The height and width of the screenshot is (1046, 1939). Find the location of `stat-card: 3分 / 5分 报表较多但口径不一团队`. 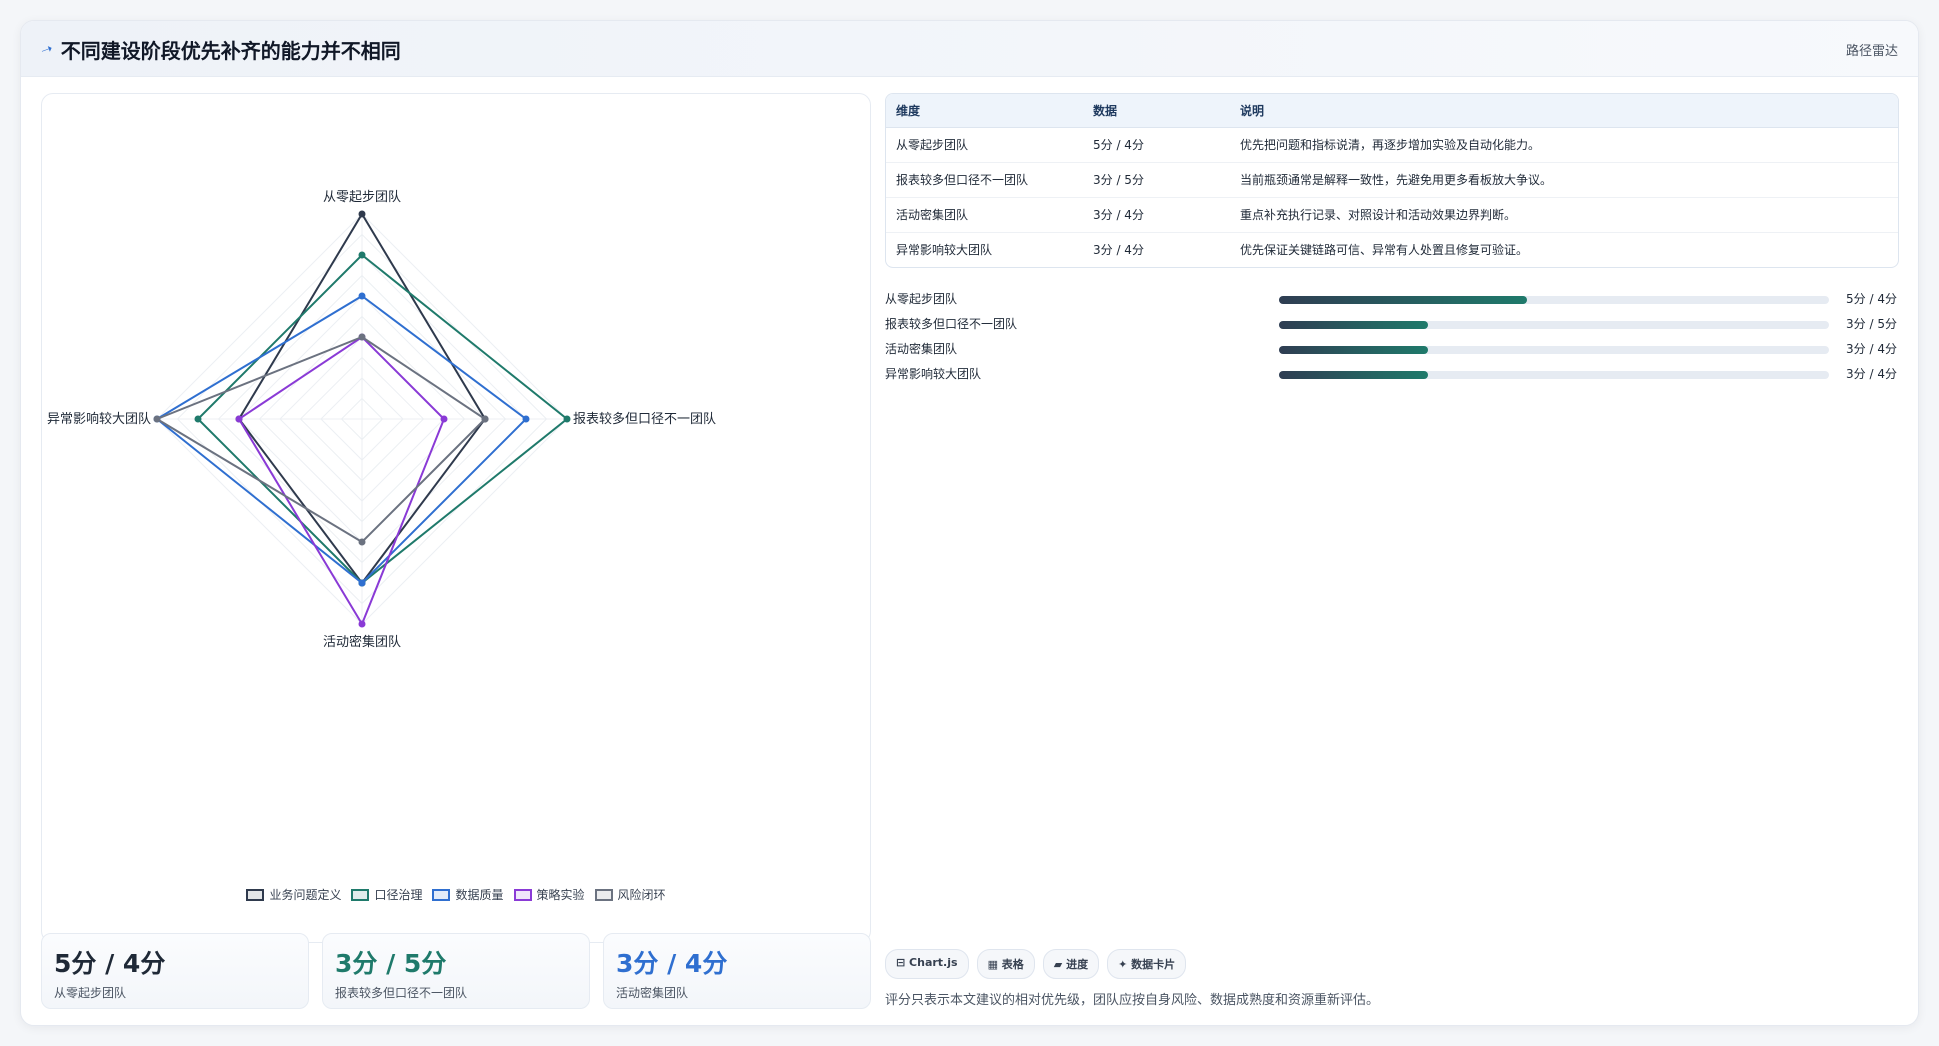

stat-card: 3分 / 5分 报表较多但口径不一团队 is located at coordinates (456, 971).